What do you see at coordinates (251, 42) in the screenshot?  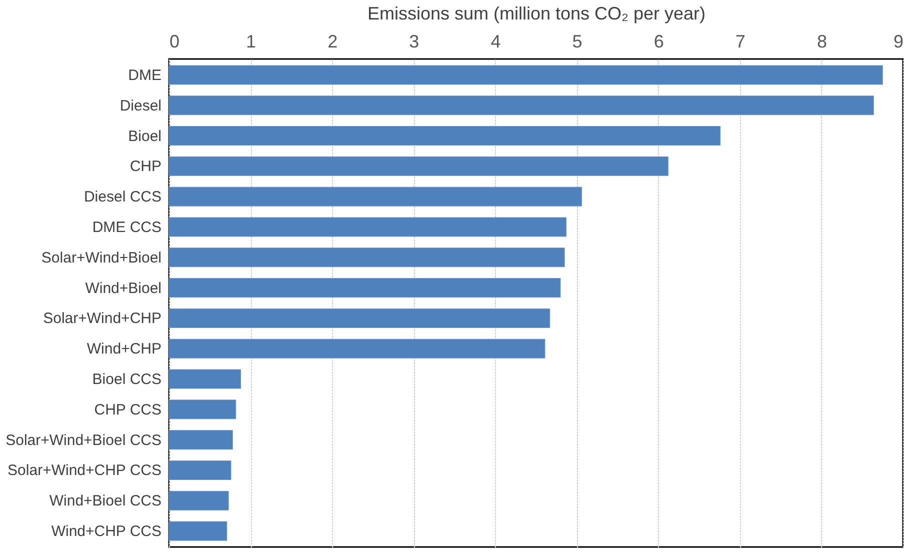 I see `x-tick-label: 1` at bounding box center [251, 42].